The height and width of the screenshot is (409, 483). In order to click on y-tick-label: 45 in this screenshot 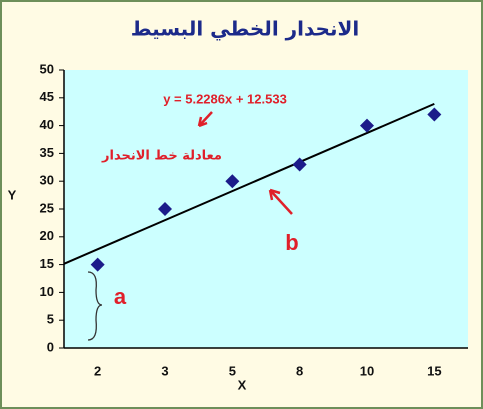, I will do `click(47, 96)`.